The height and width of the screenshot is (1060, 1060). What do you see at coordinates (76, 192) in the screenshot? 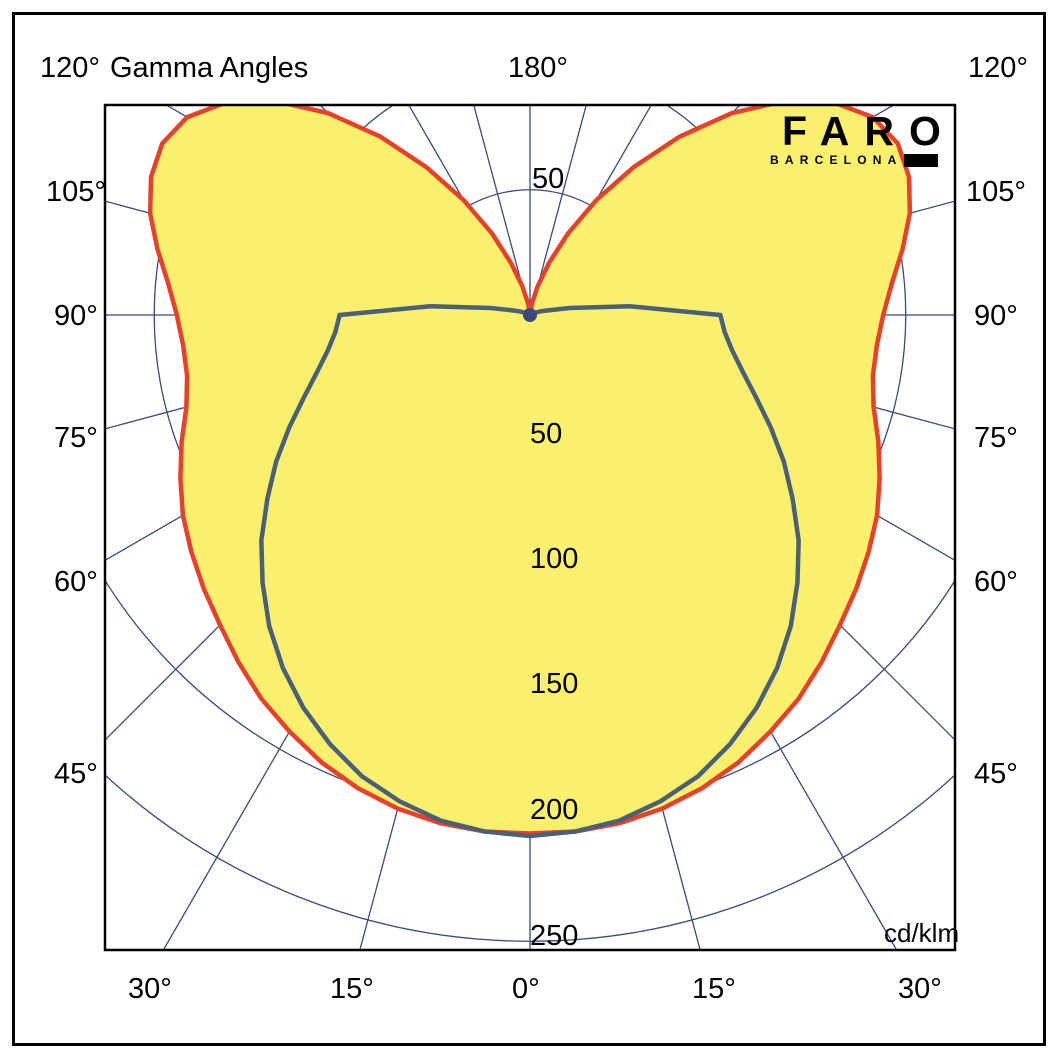
I see `axis-label-left-105: 105°` at bounding box center [76, 192].